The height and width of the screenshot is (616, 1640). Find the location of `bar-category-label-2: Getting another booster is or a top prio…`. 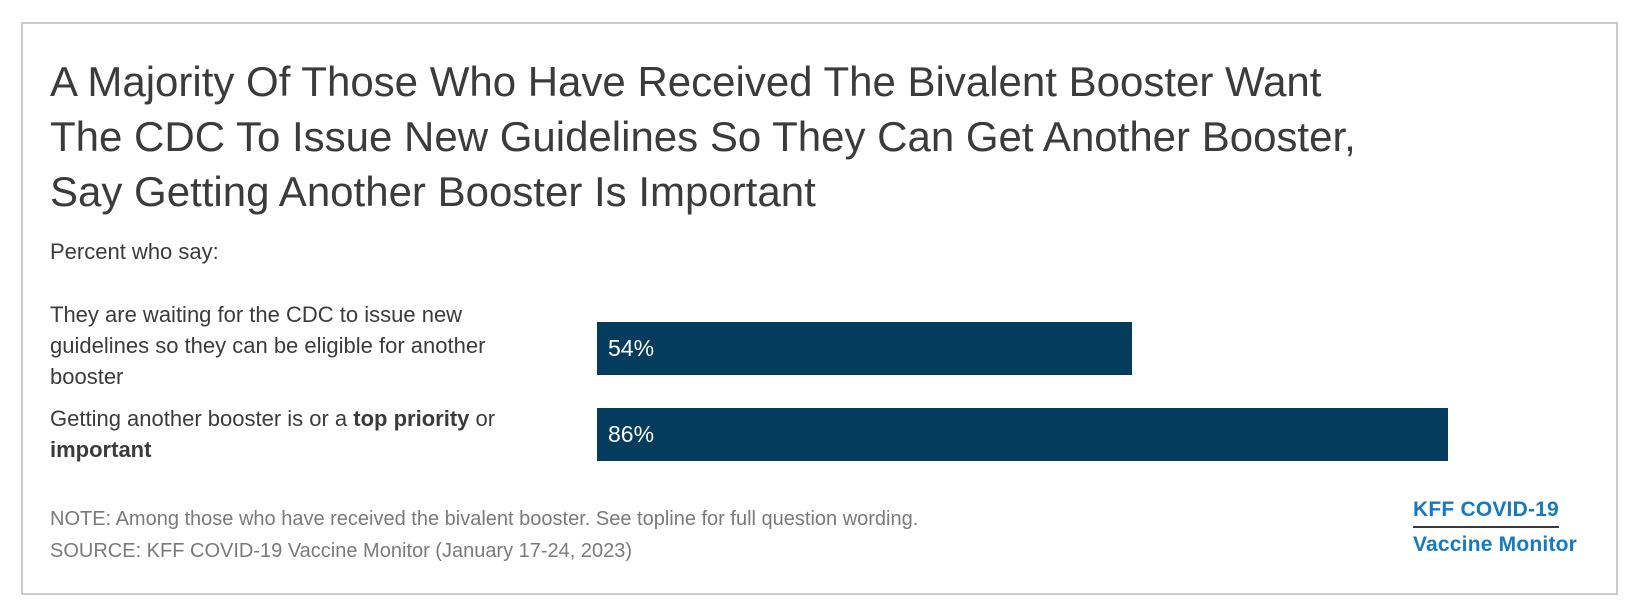

bar-category-label-2: Getting another booster is or a top prio… is located at coordinates (272, 434).